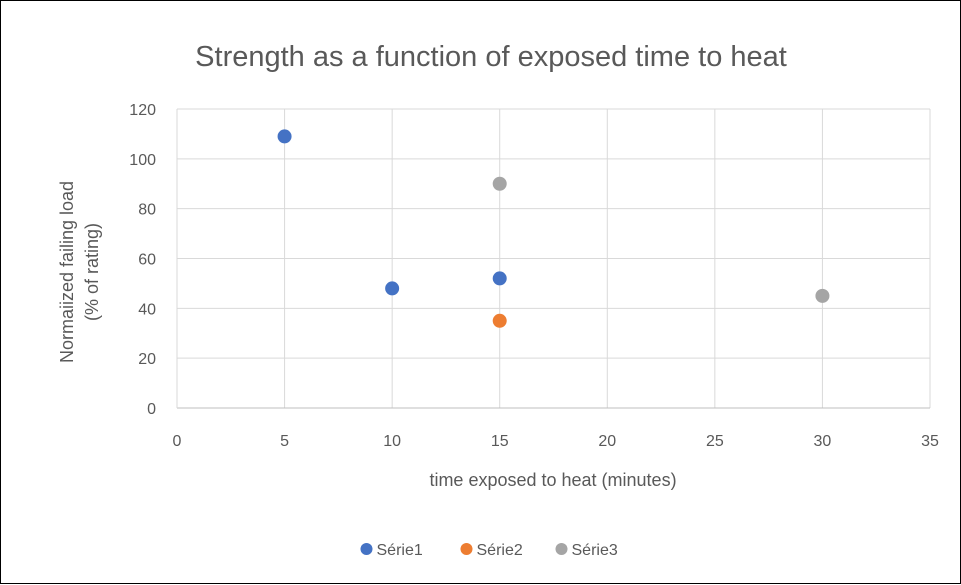  I want to click on legend-label: Série3, so click(595, 550).